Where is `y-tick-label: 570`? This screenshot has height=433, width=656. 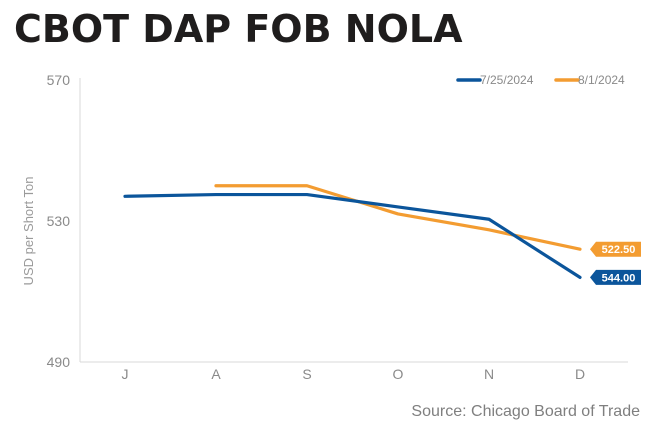 y-tick-label: 570 is located at coordinates (59, 80).